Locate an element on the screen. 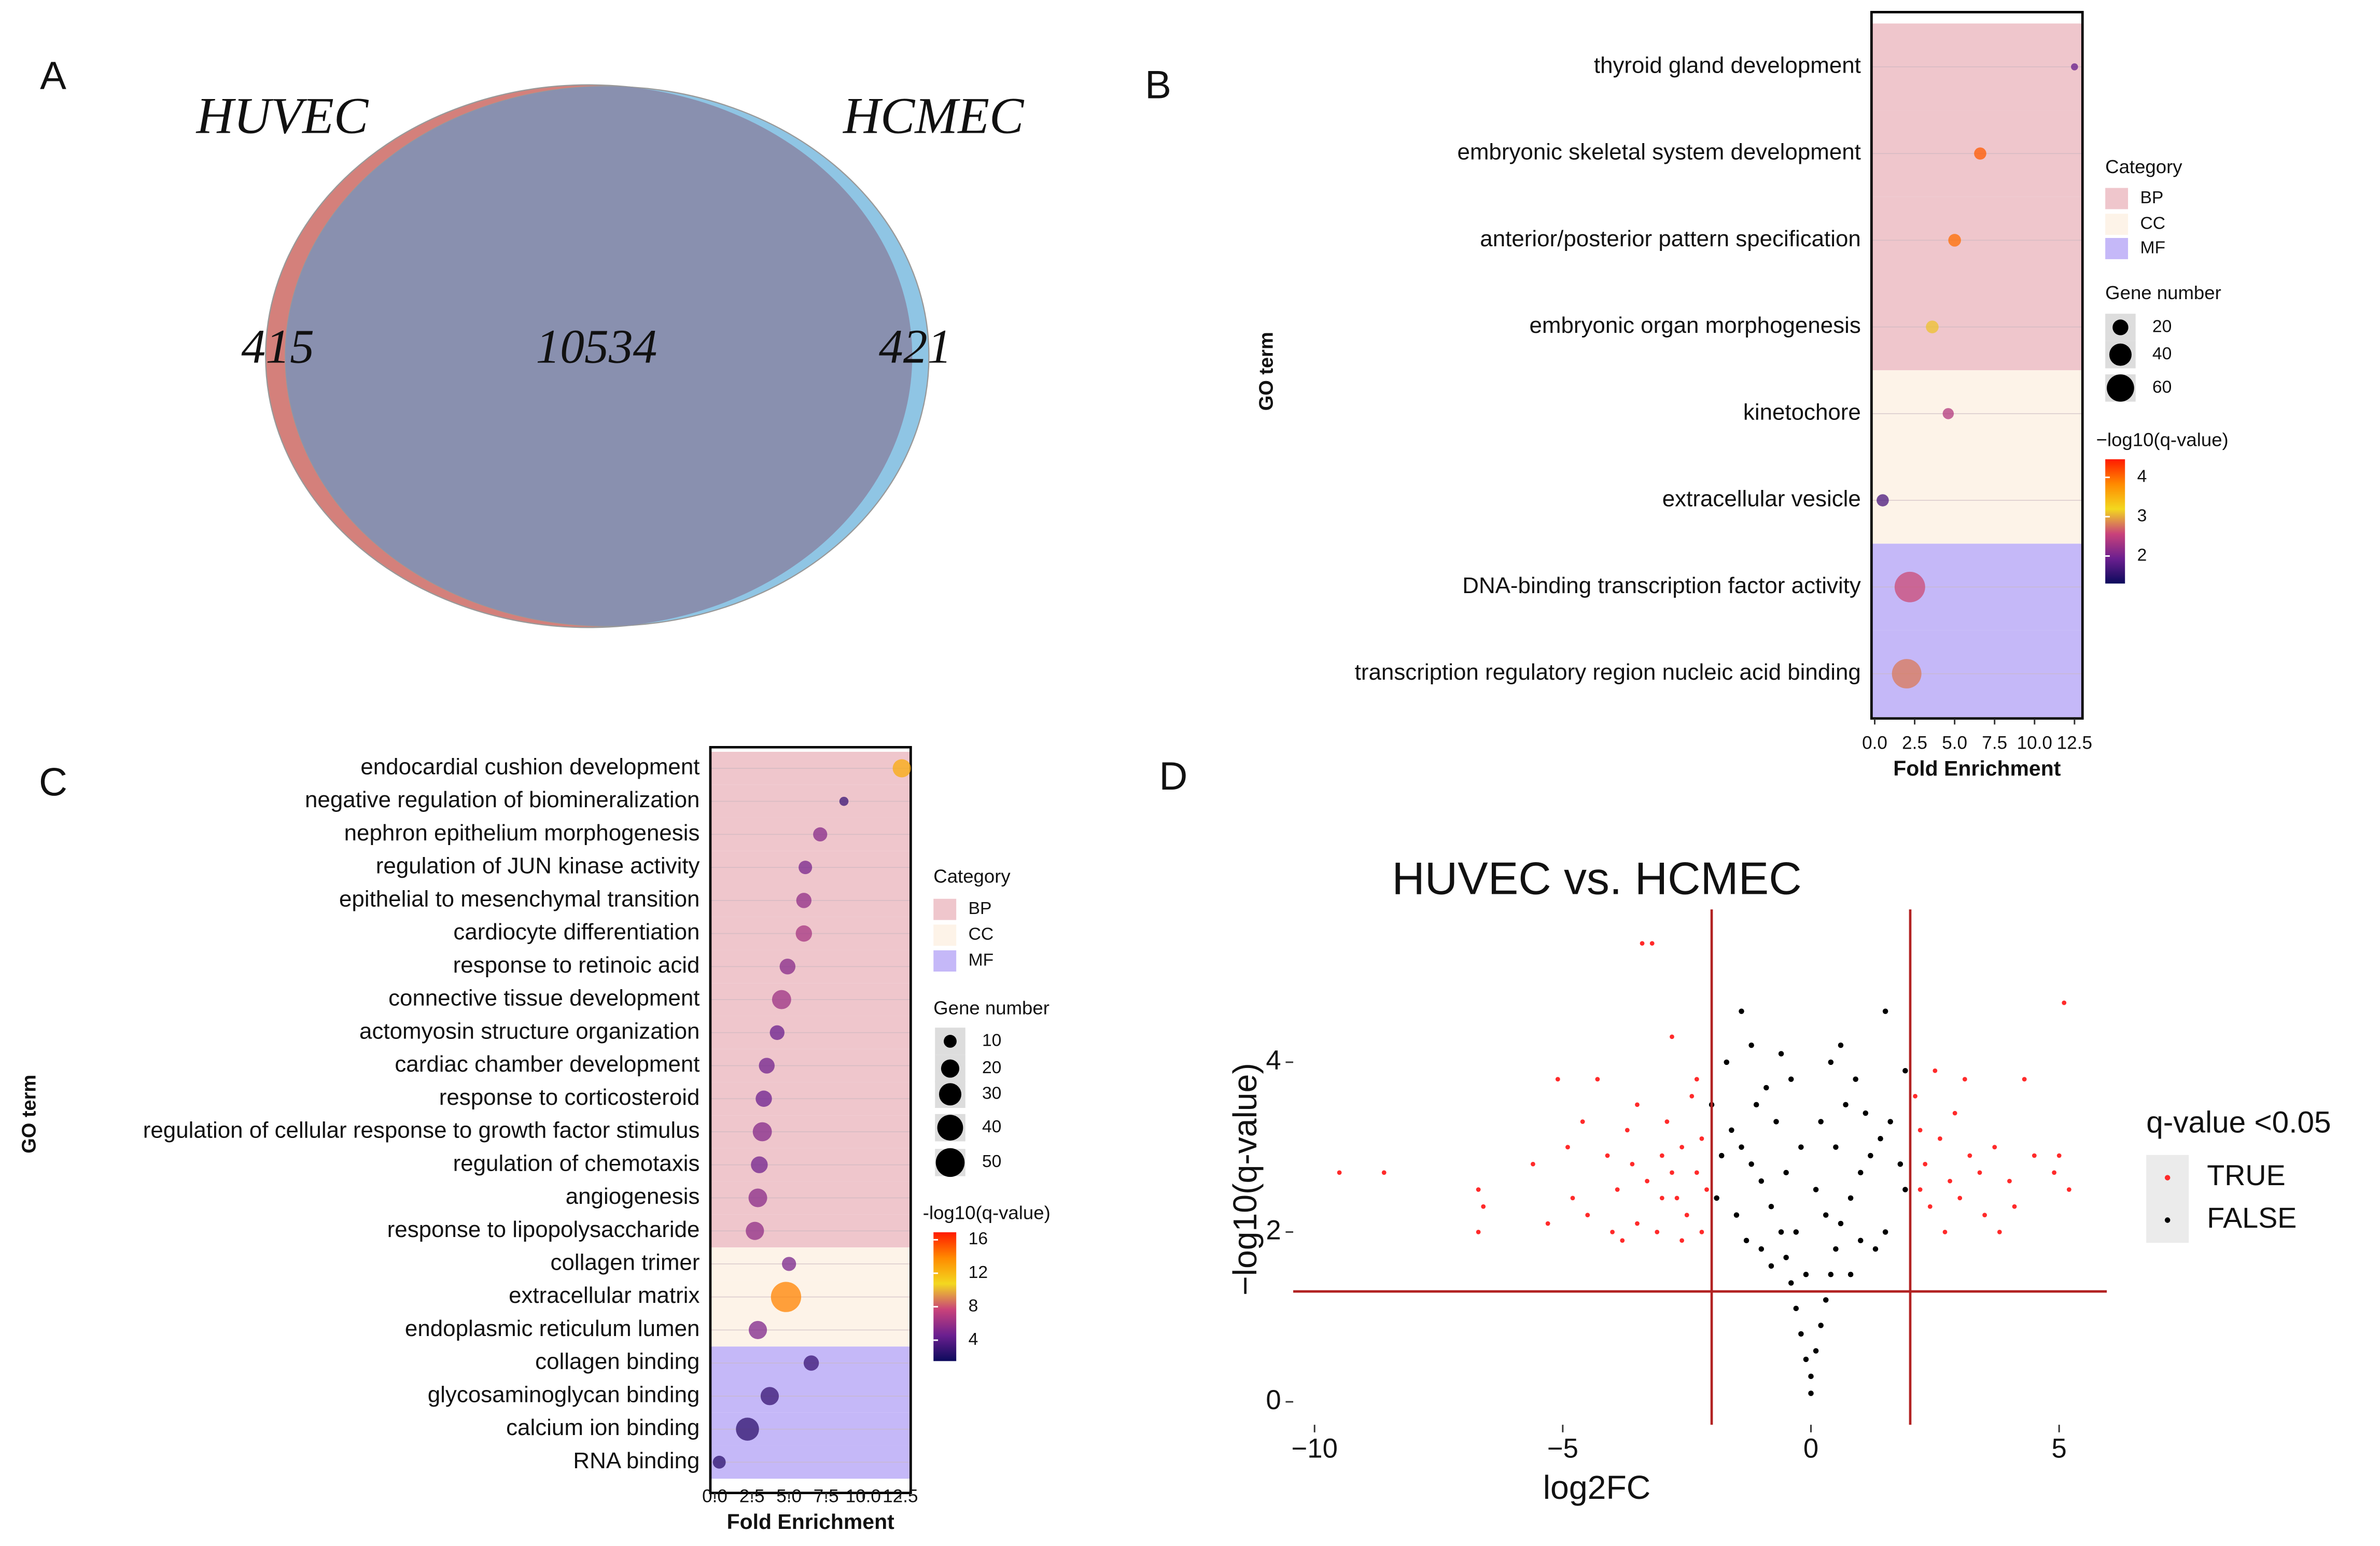 This screenshot has width=2380, height=1546. colorbar is located at coordinates (2115, 521).